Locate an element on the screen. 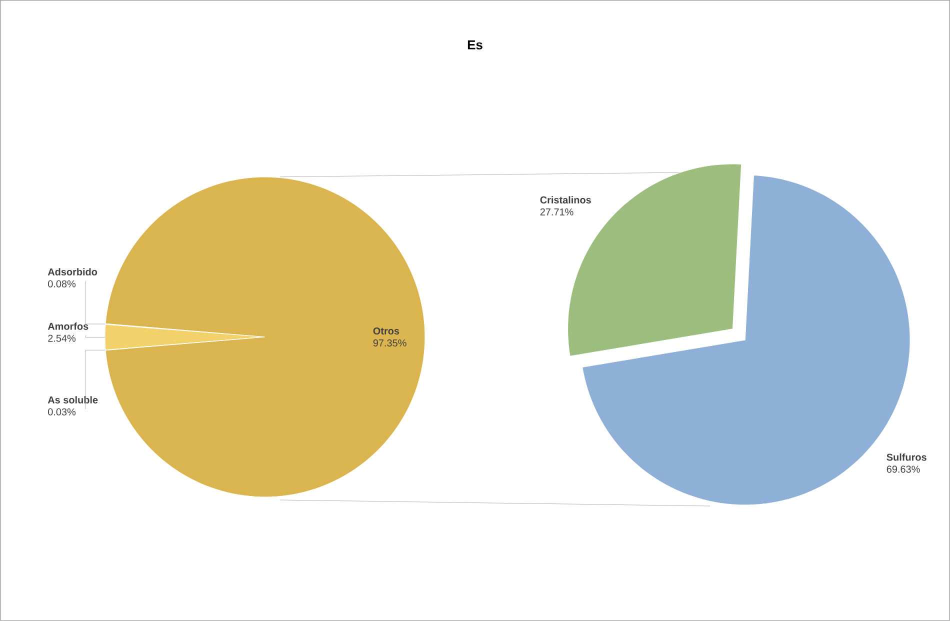  slice-label: Sulfuros is located at coordinates (906, 457).